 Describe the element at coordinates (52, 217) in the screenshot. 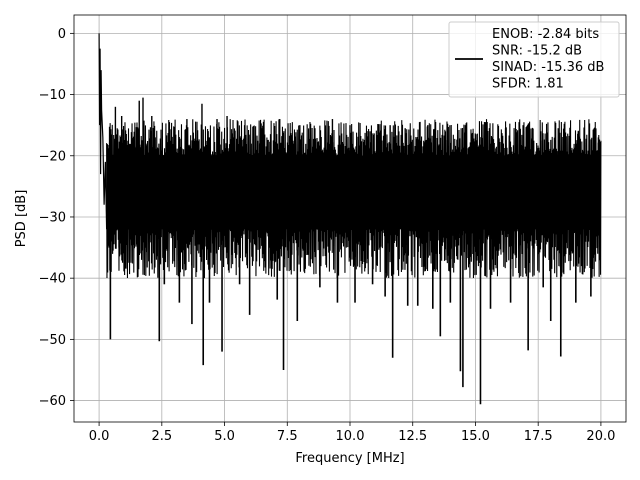

I see `y-tick-label: −30` at that location.